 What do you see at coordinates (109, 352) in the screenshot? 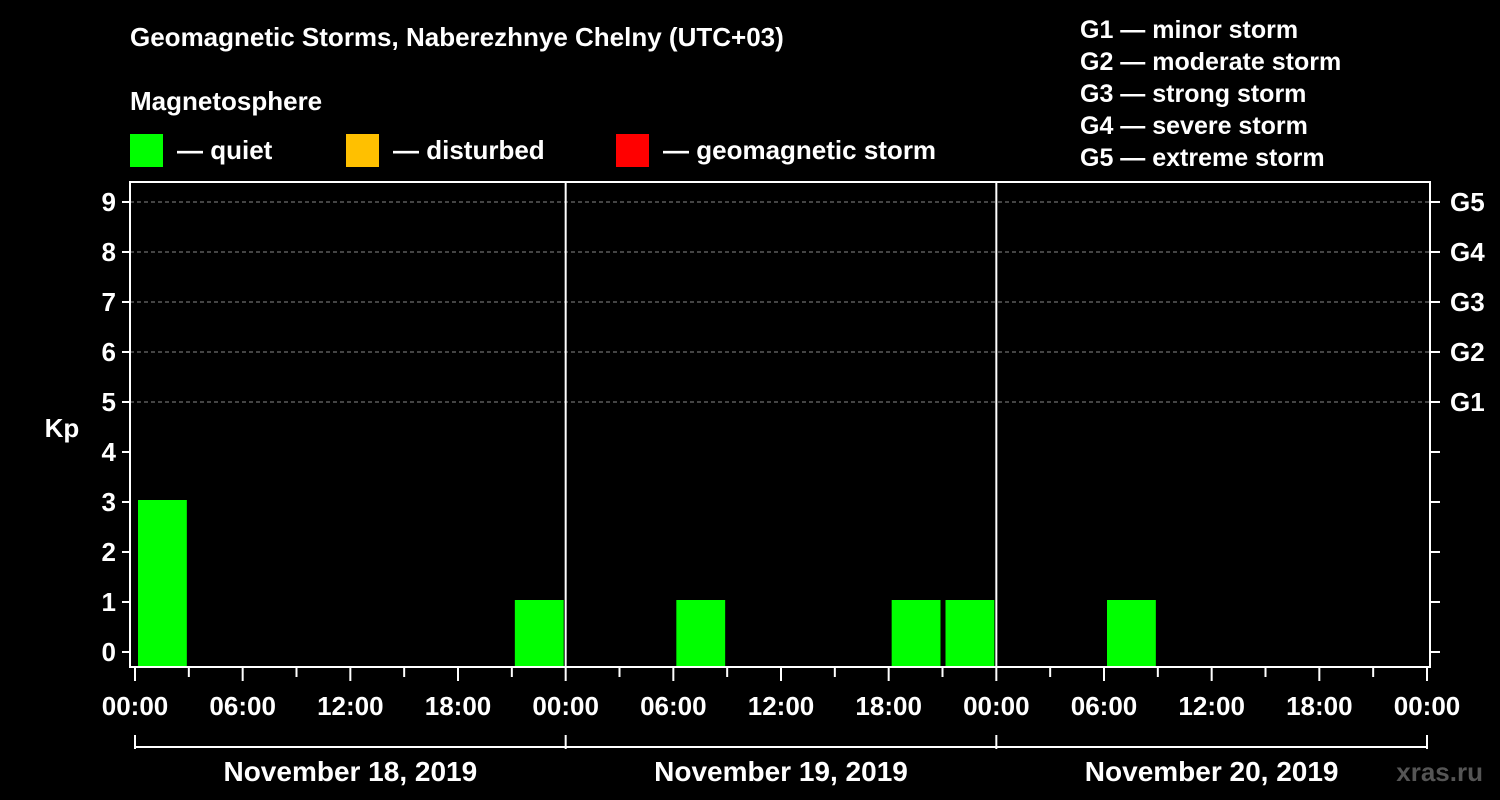
I see `y-tick-label: 6` at bounding box center [109, 352].